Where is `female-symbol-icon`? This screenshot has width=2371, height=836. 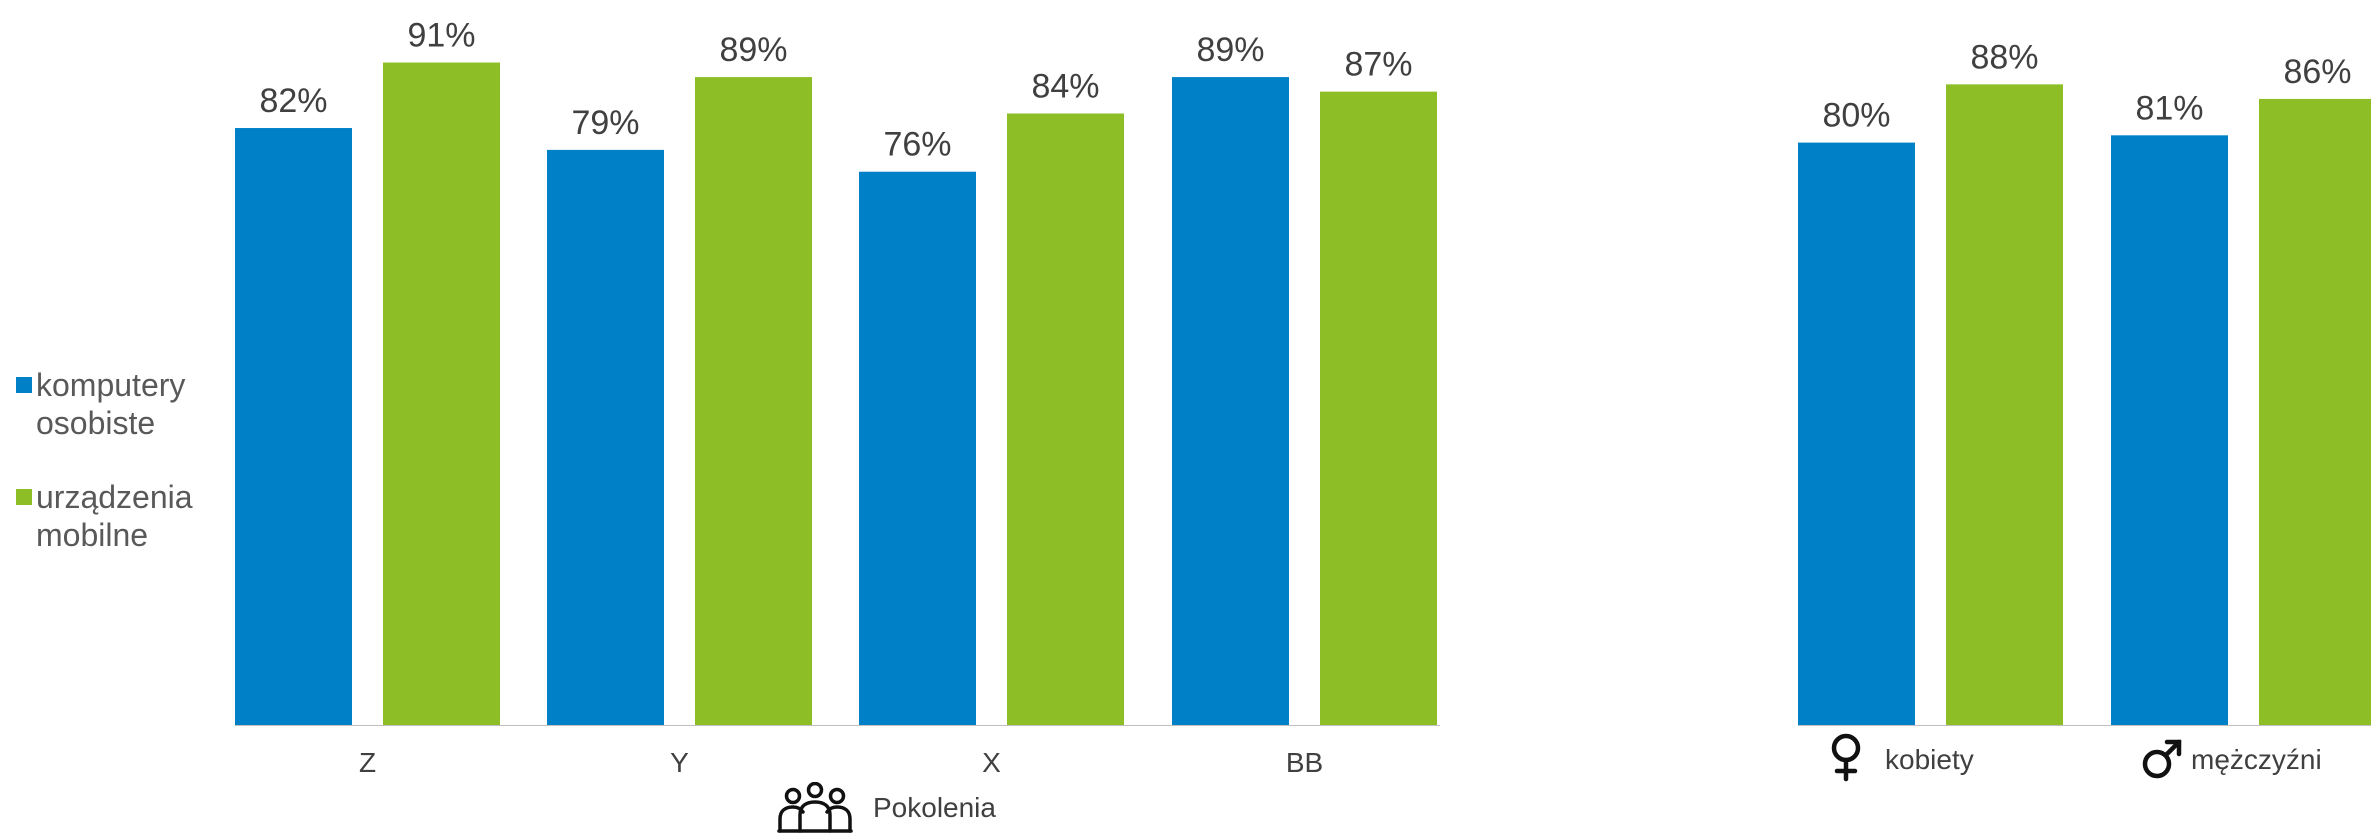 female-symbol-icon is located at coordinates (1846, 757).